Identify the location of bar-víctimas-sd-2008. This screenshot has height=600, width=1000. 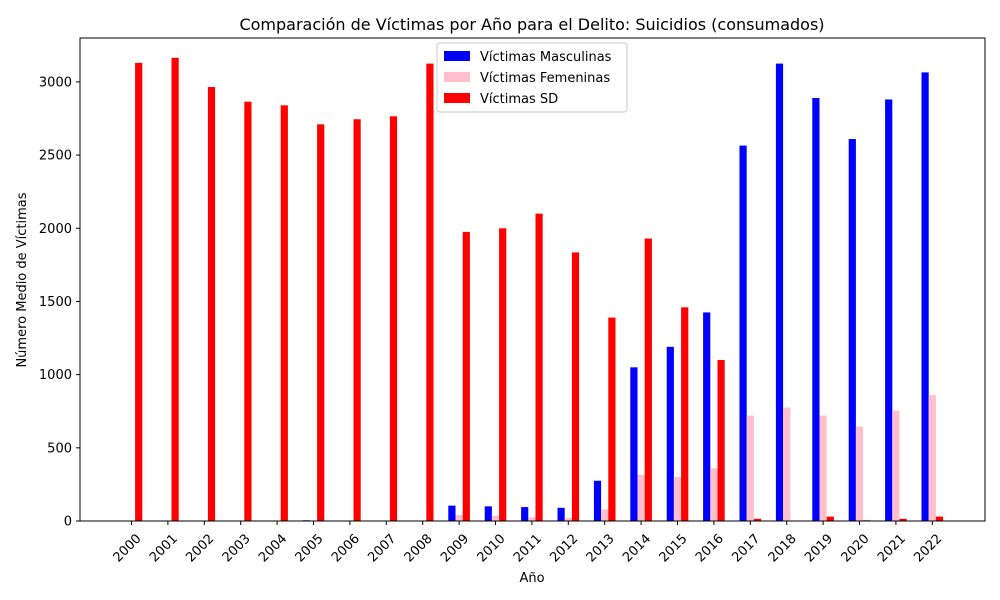
(430, 292).